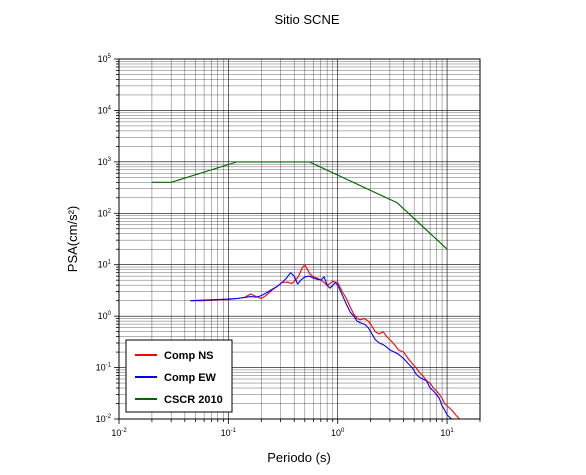  Describe the element at coordinates (190, 378) in the screenshot. I see `legend-label-comp-ew: Comp EW` at that location.